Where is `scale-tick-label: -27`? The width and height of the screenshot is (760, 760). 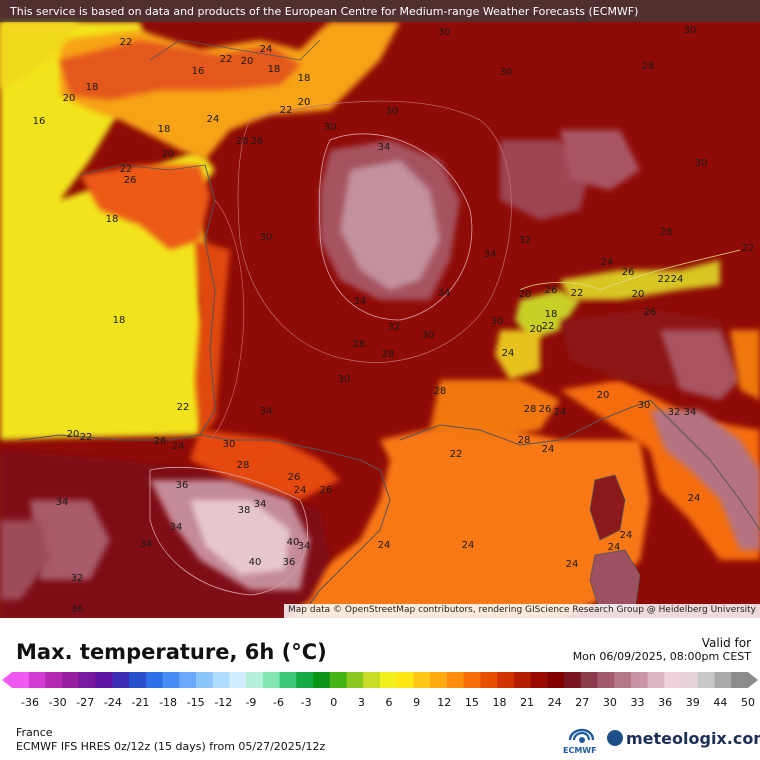 scale-tick-label: -27 is located at coordinates (85, 702).